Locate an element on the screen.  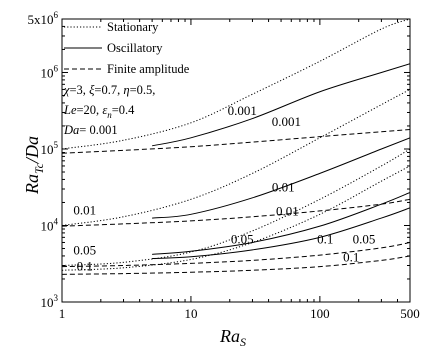
x-tick-label: 10 is located at coordinates (190, 313).